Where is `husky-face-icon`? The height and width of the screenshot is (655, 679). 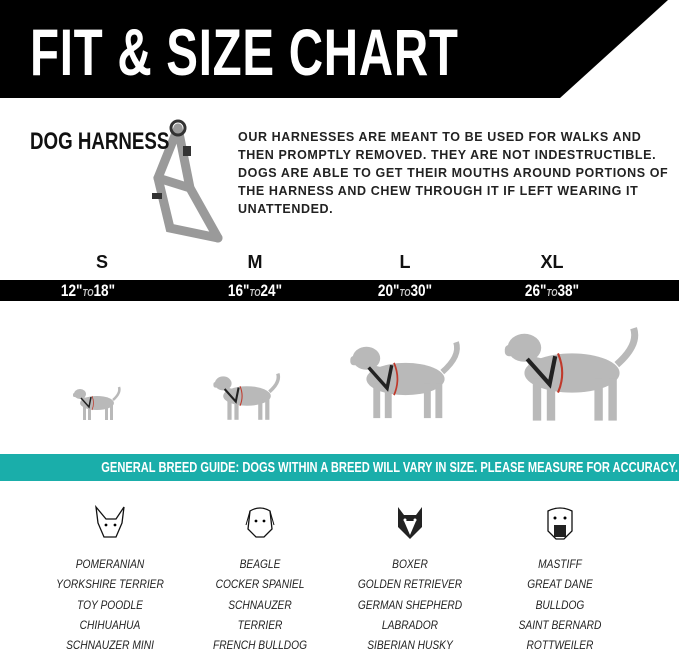
husky-face-icon is located at coordinates (410, 523).